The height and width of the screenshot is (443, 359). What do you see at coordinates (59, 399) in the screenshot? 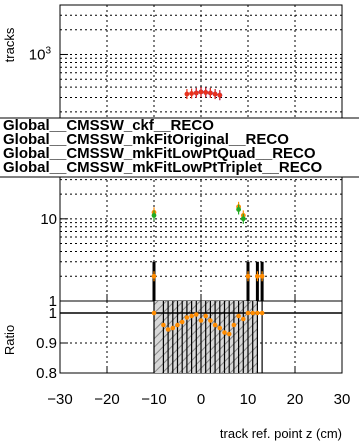
I see `x-tick-label: −30` at bounding box center [59, 399].